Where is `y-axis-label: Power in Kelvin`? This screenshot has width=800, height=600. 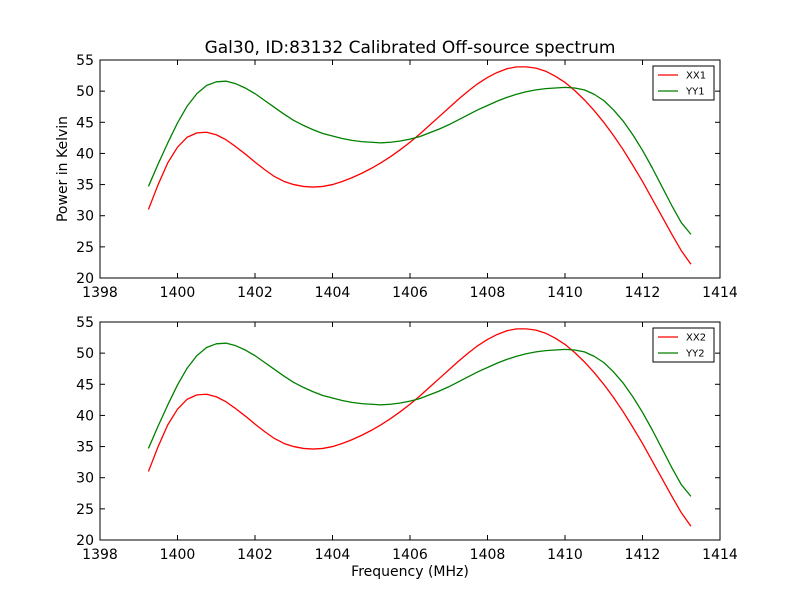
y-axis-label: Power in Kelvin is located at coordinates (63, 169).